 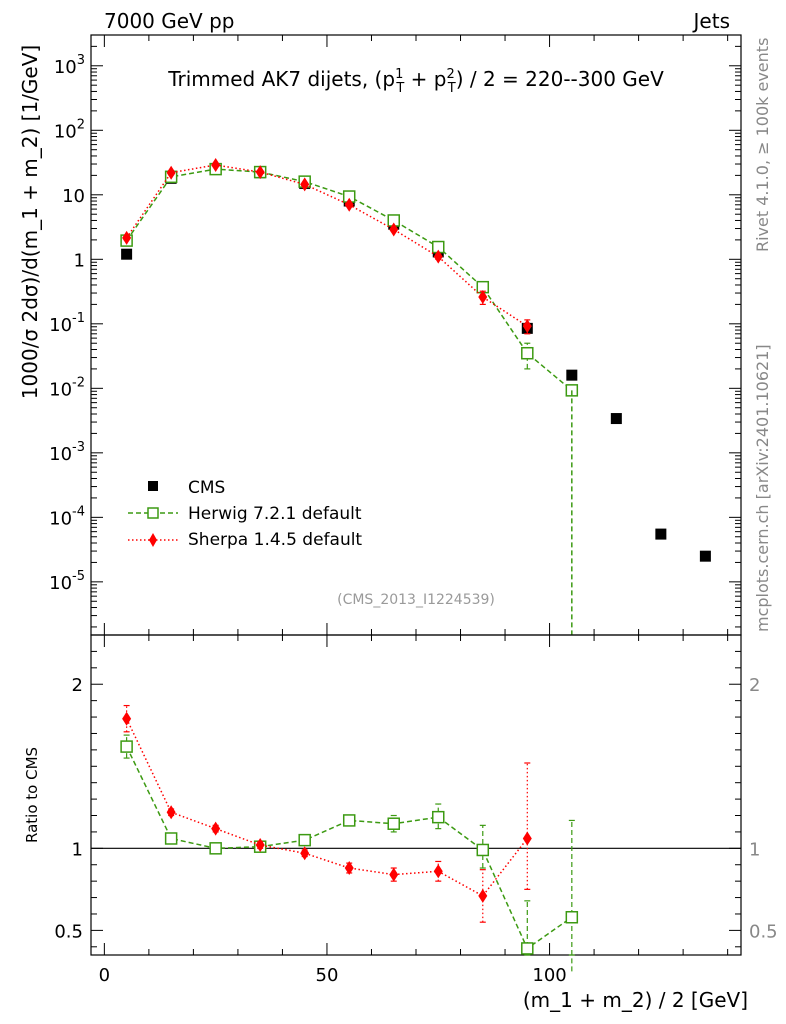 What do you see at coordinates (153, 486) in the screenshot?
I see `legend-cms-marker` at bounding box center [153, 486].